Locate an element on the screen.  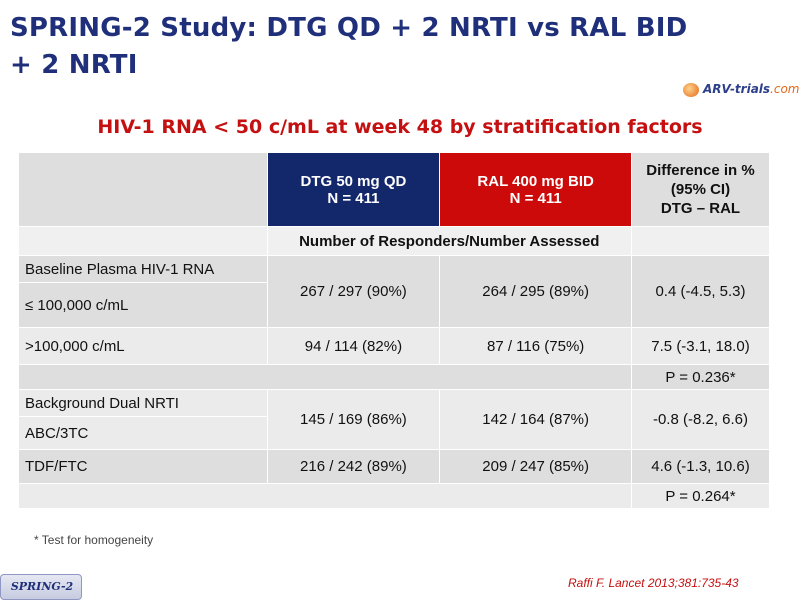
cell-ral: 142 / 164 (87%) is located at coordinates (535, 419).